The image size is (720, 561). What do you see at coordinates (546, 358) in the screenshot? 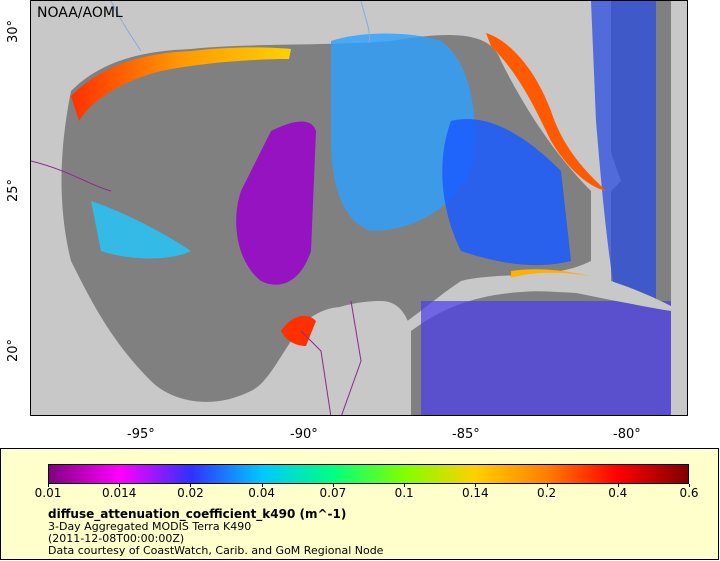
I see `caribbean-swath` at bounding box center [546, 358].